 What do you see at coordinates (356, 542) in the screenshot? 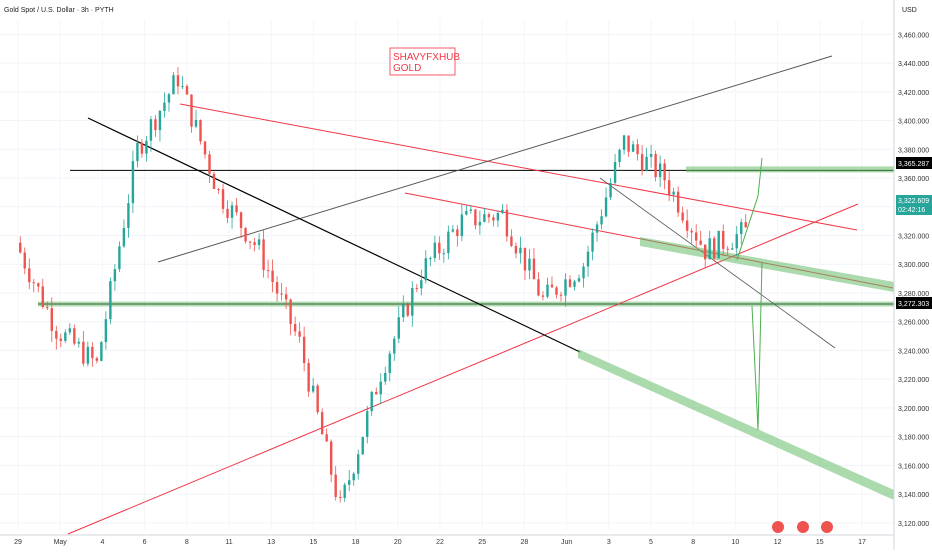
I see `x-tick-label: 18` at bounding box center [356, 542].